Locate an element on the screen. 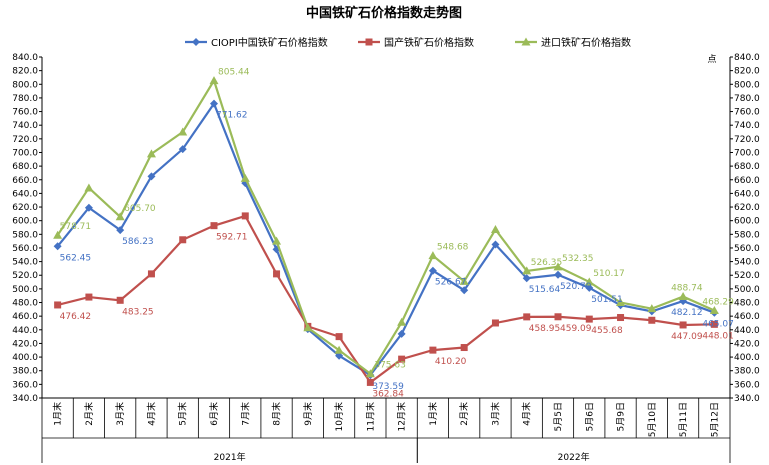 This screenshot has width=769, height=465. data-label: 578.71 is located at coordinates (76, 227).